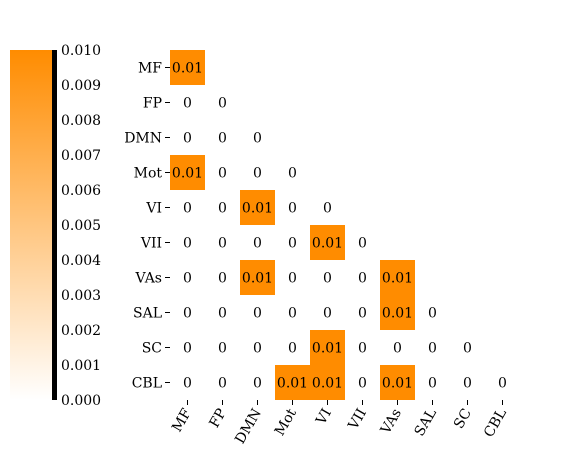 This screenshot has height=450, width=570. I want to click on row-tick-label: CBL, so click(147, 384).